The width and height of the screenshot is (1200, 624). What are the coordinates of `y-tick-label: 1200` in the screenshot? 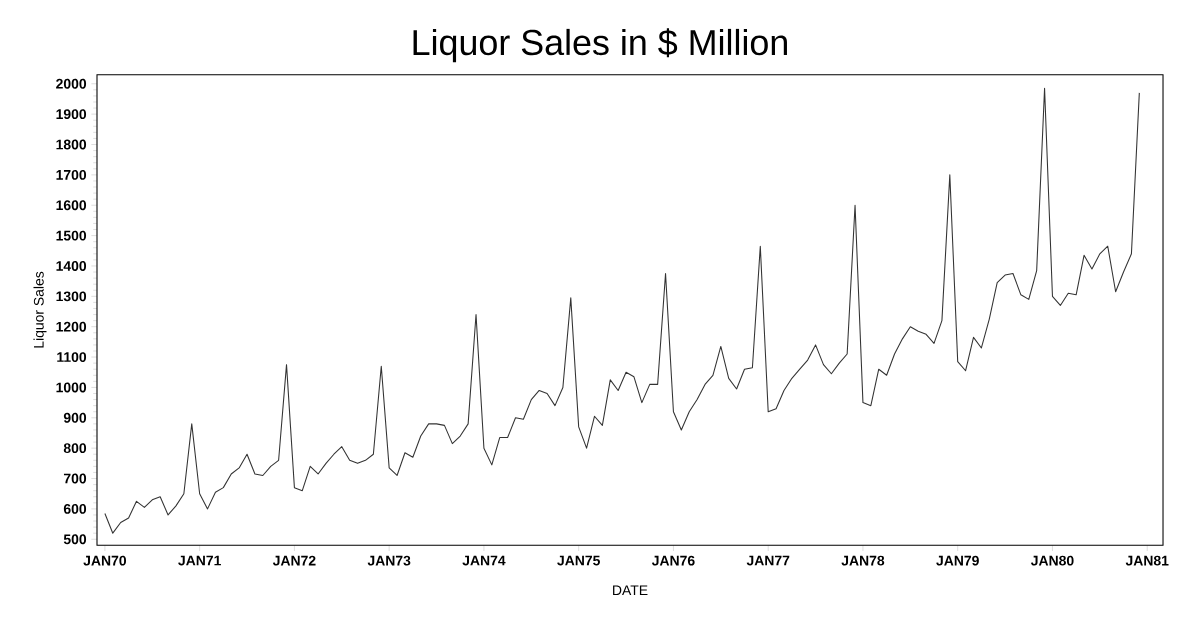 It's located at (71, 326).